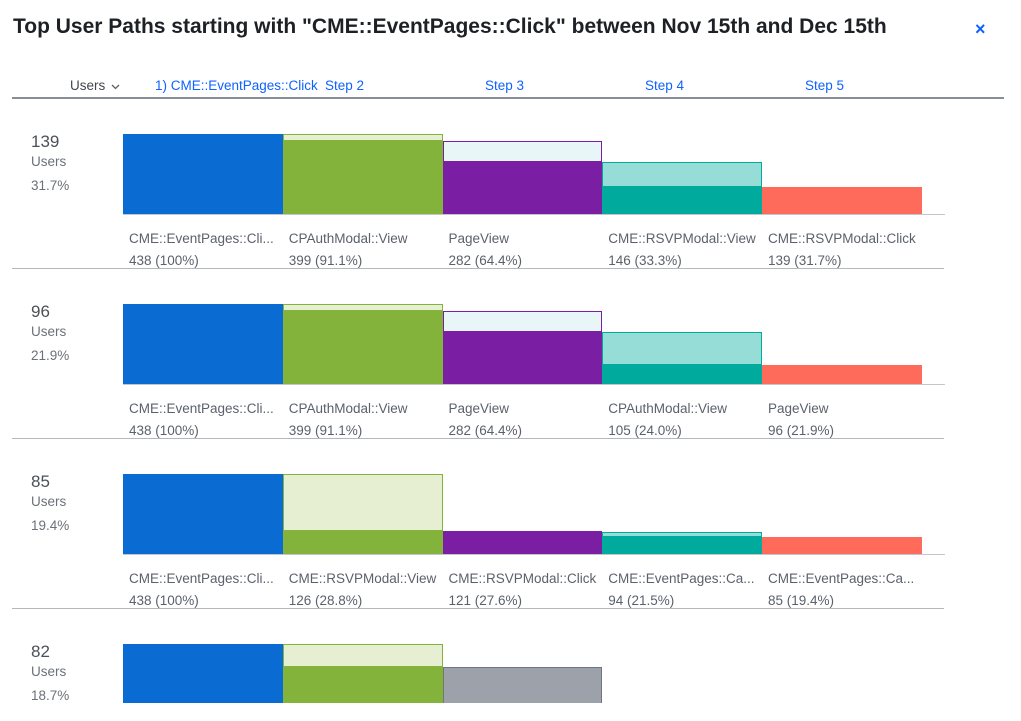  What do you see at coordinates (681, 590) in the screenshot?
I see `funnel-bar-label: CME::EventPages::Ca...94 (21.5%)` at bounding box center [681, 590].